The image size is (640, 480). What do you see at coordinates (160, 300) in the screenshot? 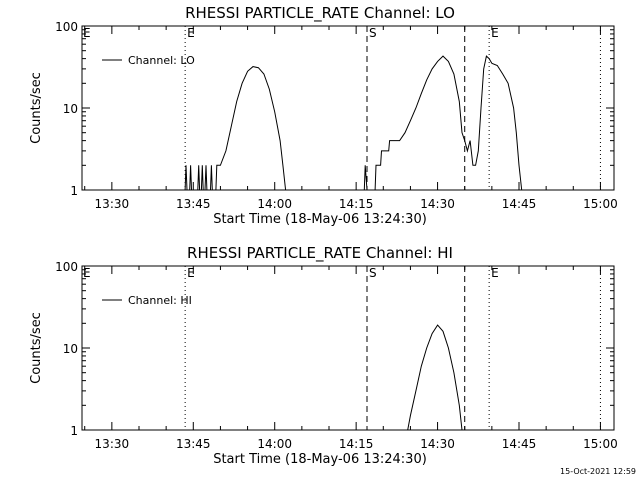
I see `legend-label: Channel: HI` at bounding box center [160, 300].